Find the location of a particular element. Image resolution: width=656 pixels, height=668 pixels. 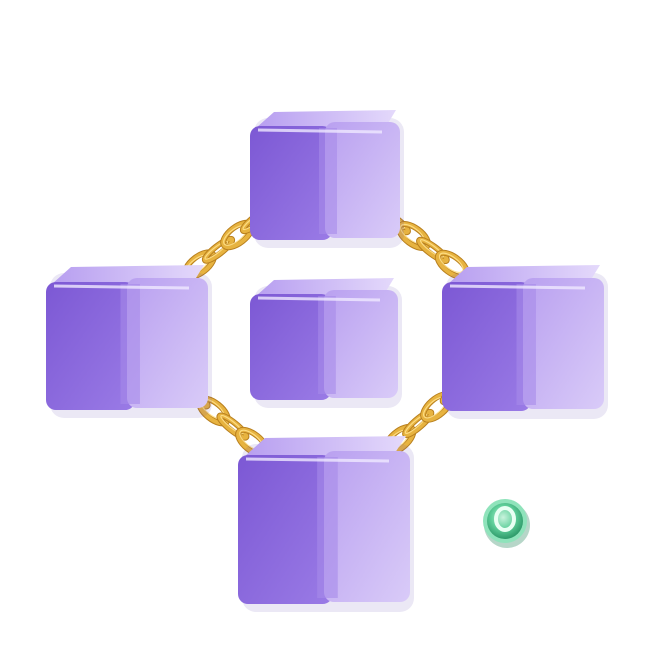

cube-top-icon is located at coordinates (327, 179).